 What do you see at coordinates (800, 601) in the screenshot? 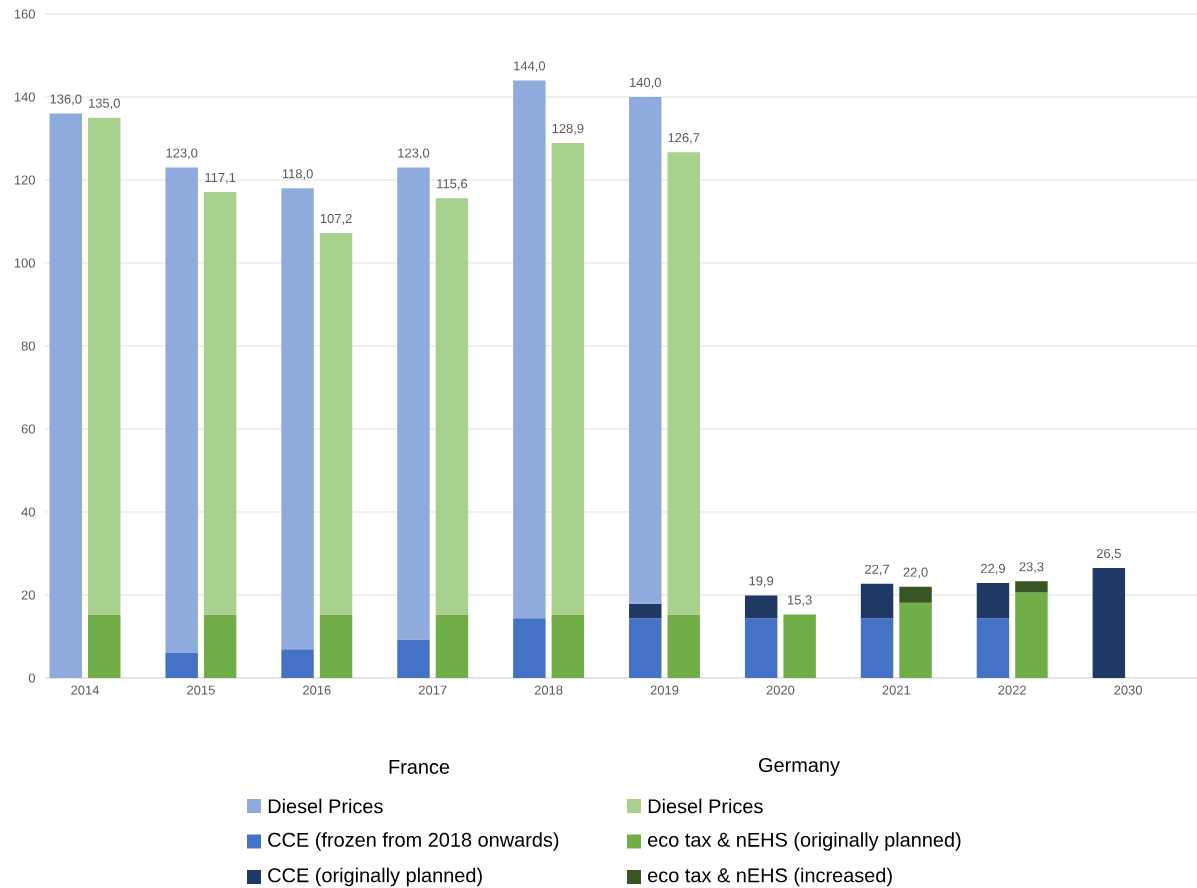
I see `total-label: 15,3` at bounding box center [800, 601].